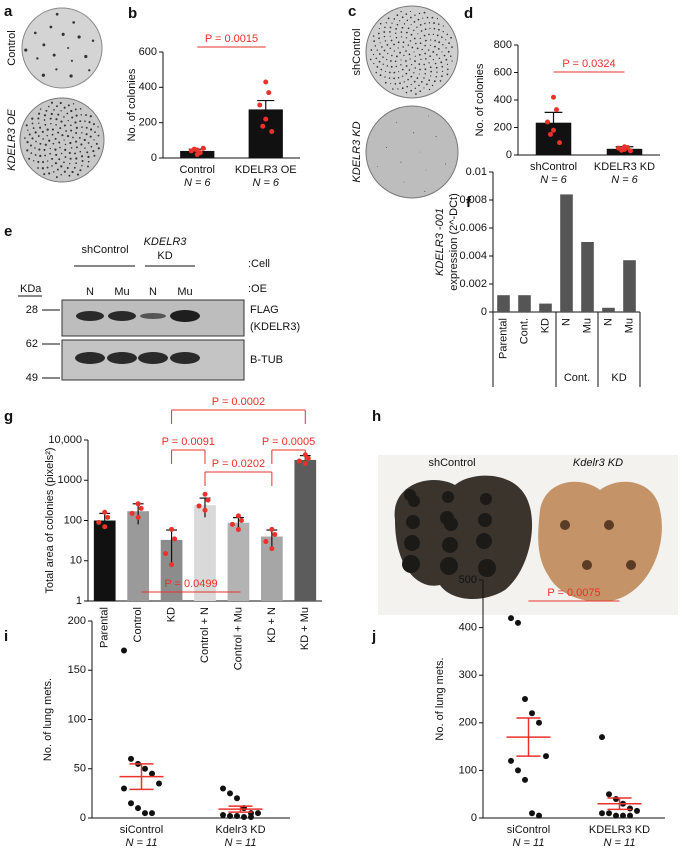 This screenshot has width=685, height=850. I want to click on p-value: P = 0.0075, so click(573, 593).